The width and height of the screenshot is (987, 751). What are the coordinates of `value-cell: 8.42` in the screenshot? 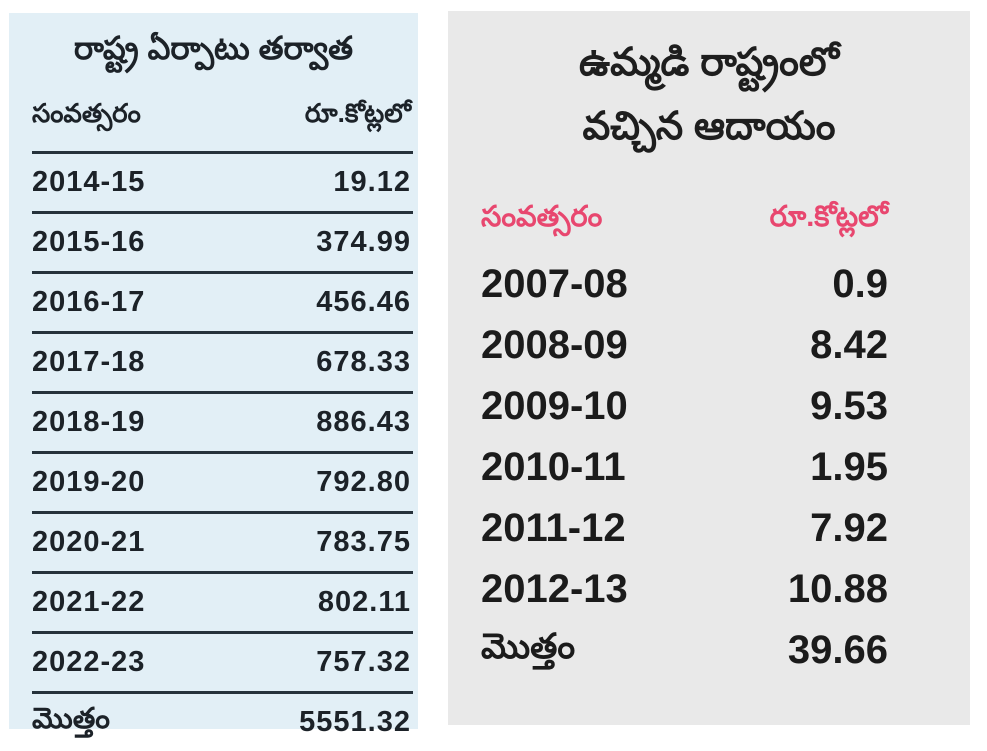 It's located at (849, 345).